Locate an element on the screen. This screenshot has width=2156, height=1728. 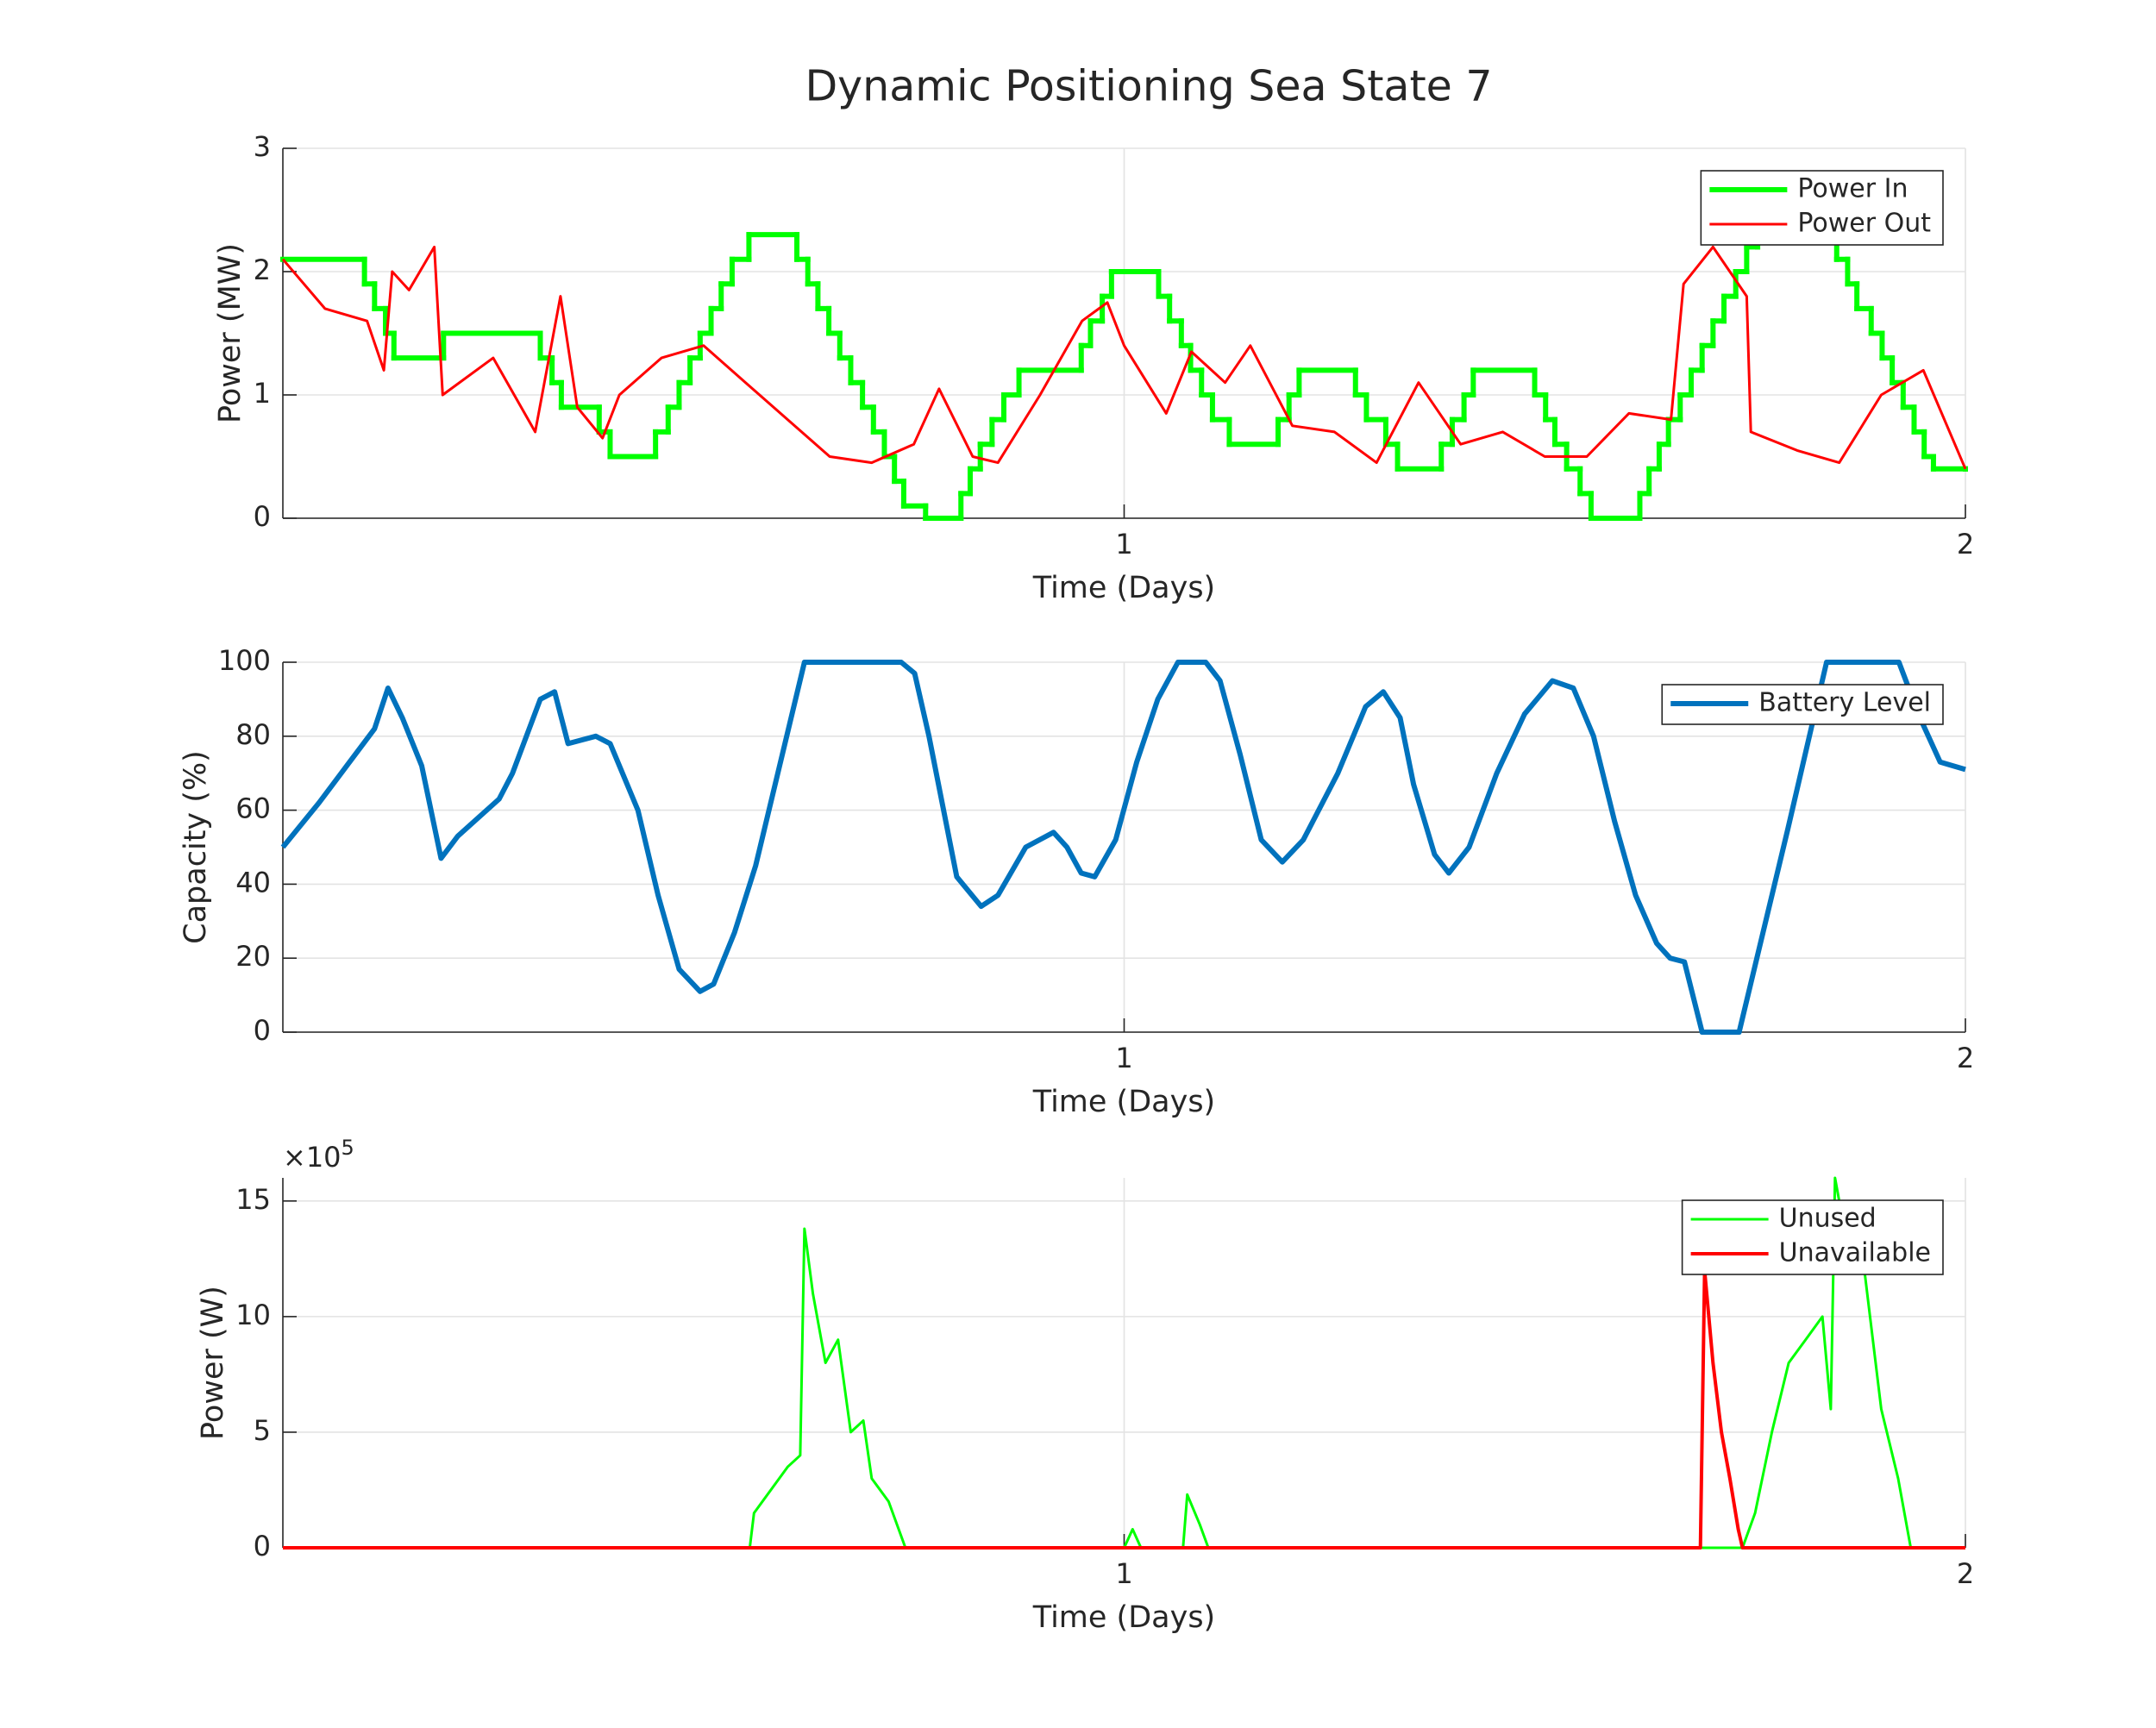
y-tick-label: 3 is located at coordinates (262, 147).